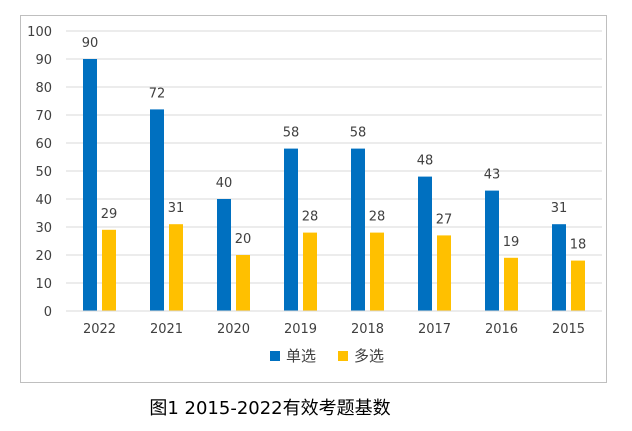 This screenshot has width=632, height=431. I want to click on x-tick-label: 2018, so click(367, 329).